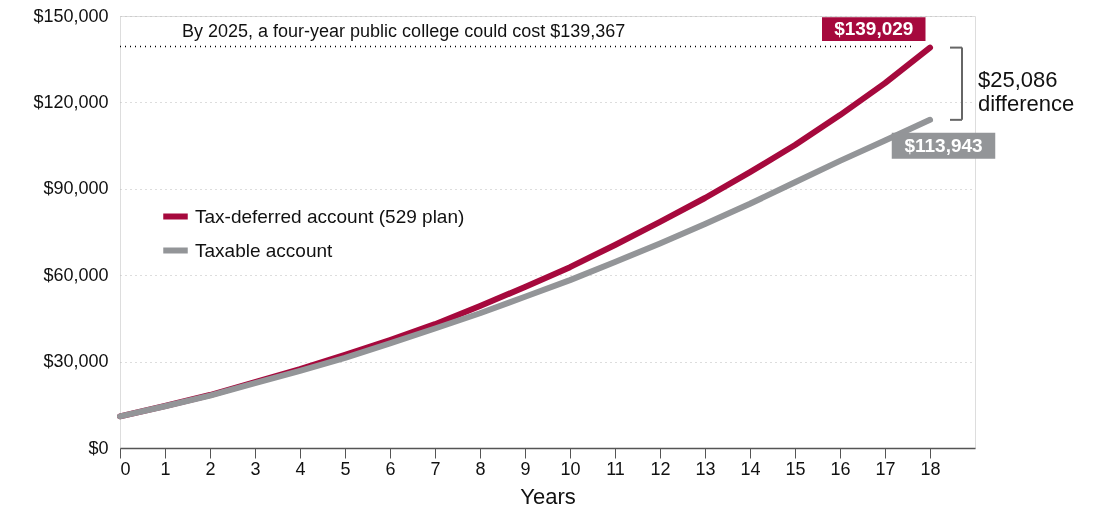 The width and height of the screenshot is (1104, 519). I want to click on y-tick-label: $30,000, so click(76, 361).